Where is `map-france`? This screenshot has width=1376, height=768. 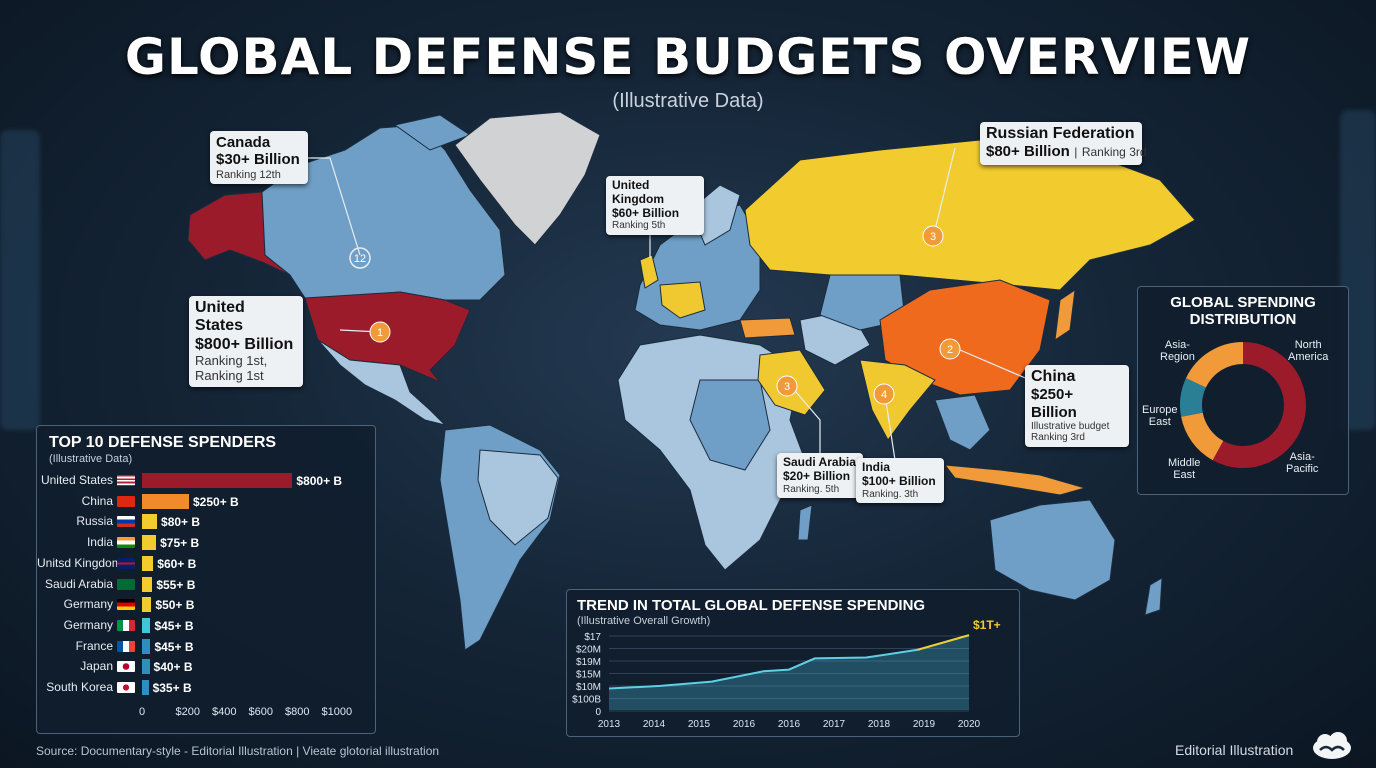
map-france is located at coordinates (682, 300).